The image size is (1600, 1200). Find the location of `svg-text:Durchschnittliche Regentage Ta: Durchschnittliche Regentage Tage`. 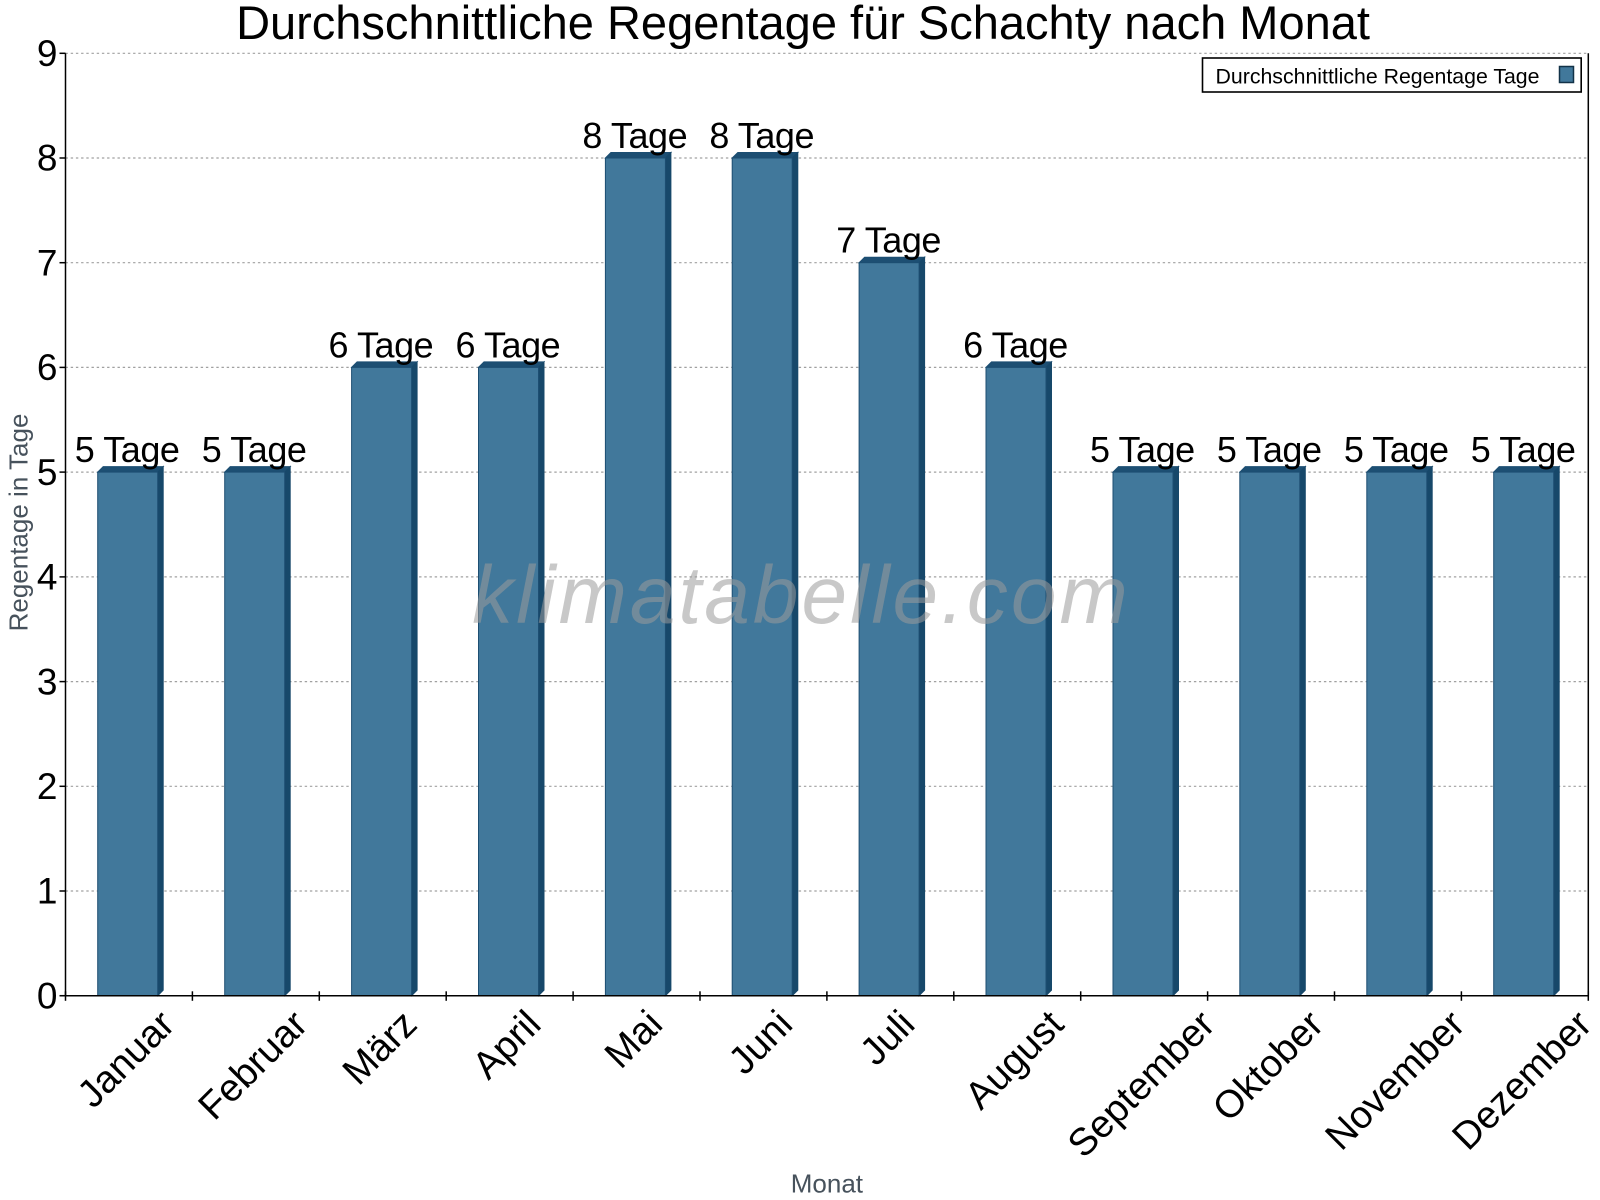

svg-text:Durchschnittliche Regentage Ta: Durchschnittliche Regentage Tage is located at coordinates (1378, 76).